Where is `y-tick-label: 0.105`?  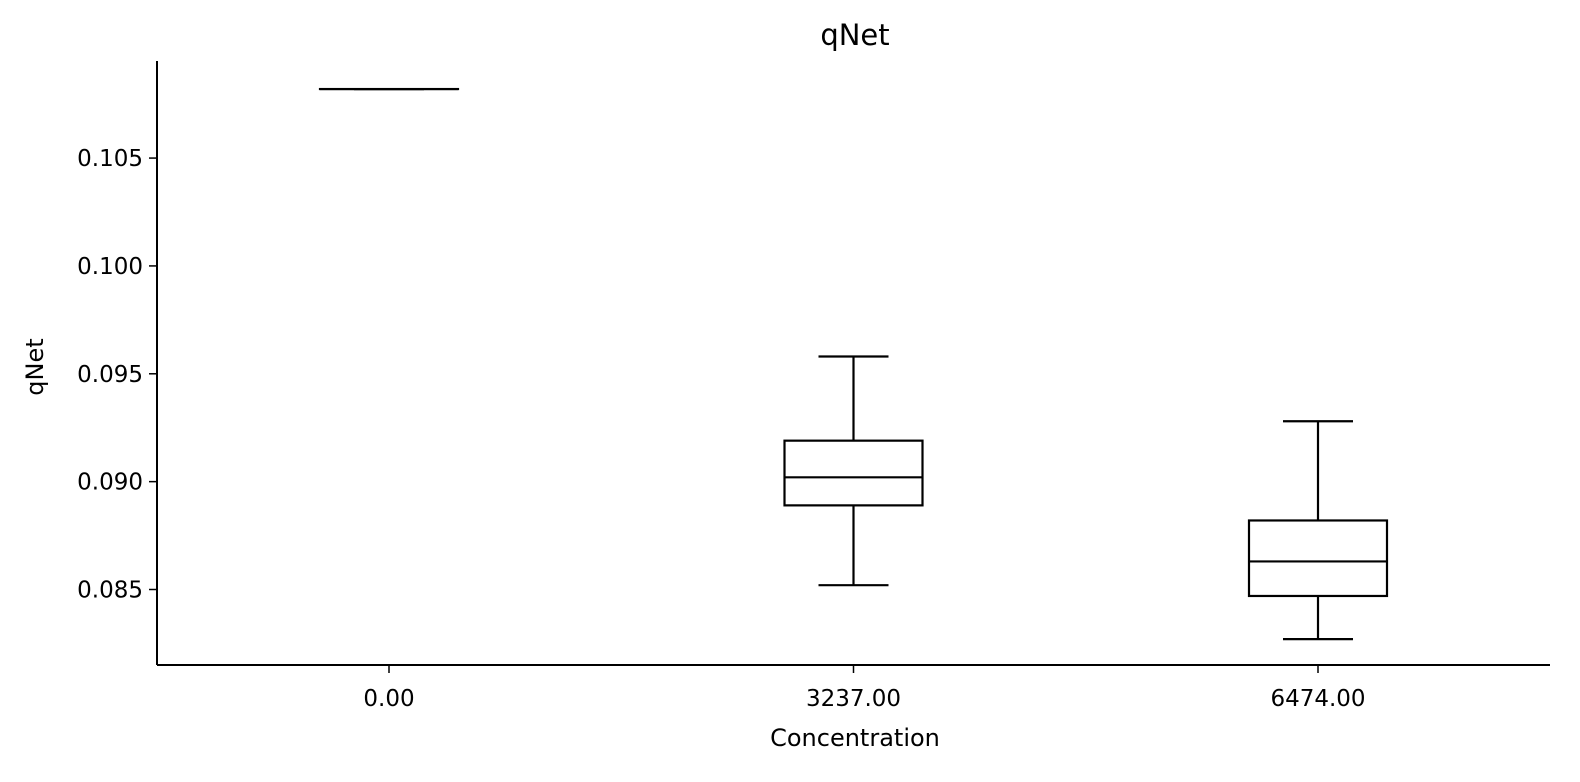
y-tick-label: 0.105 is located at coordinates (110, 159).